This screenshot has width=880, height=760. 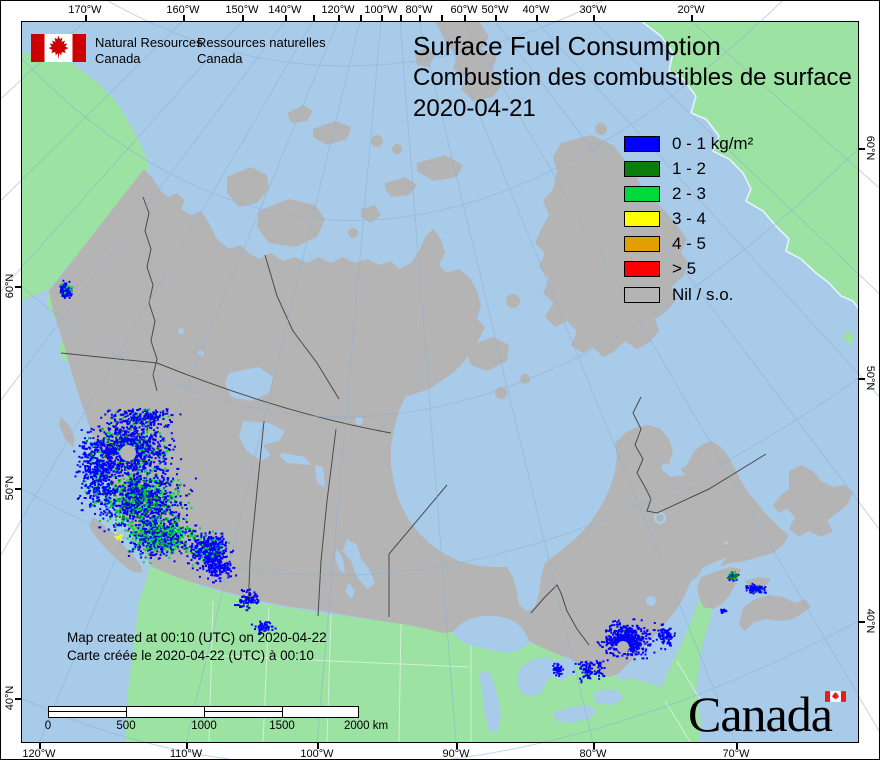 I want to click on bylot-island, so click(x=601, y=129).